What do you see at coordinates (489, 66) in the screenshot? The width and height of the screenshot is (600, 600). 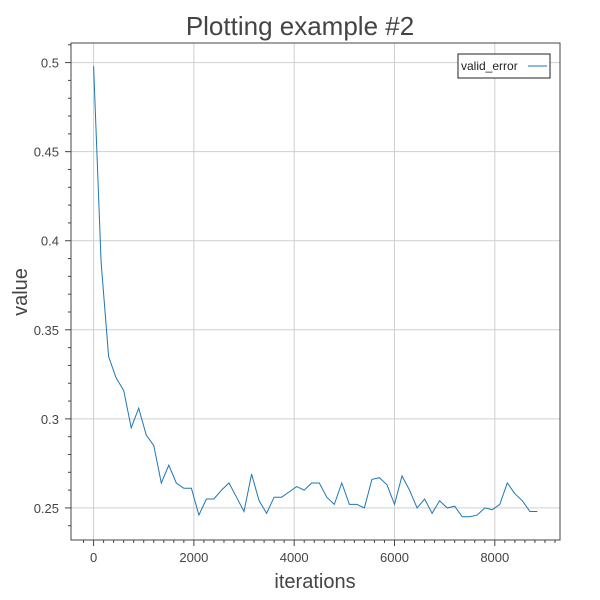 I see `legend-label: valid_error` at bounding box center [489, 66].